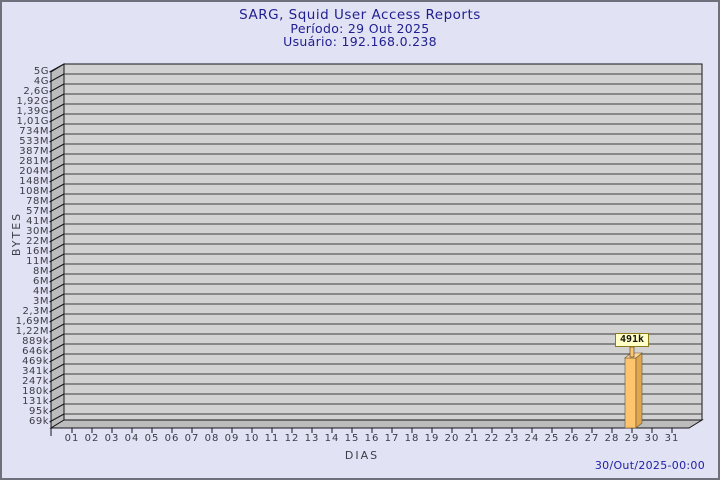 The image size is (720, 480). Describe the element at coordinates (112, 438) in the screenshot. I see `x-tick-label: 03` at that location.